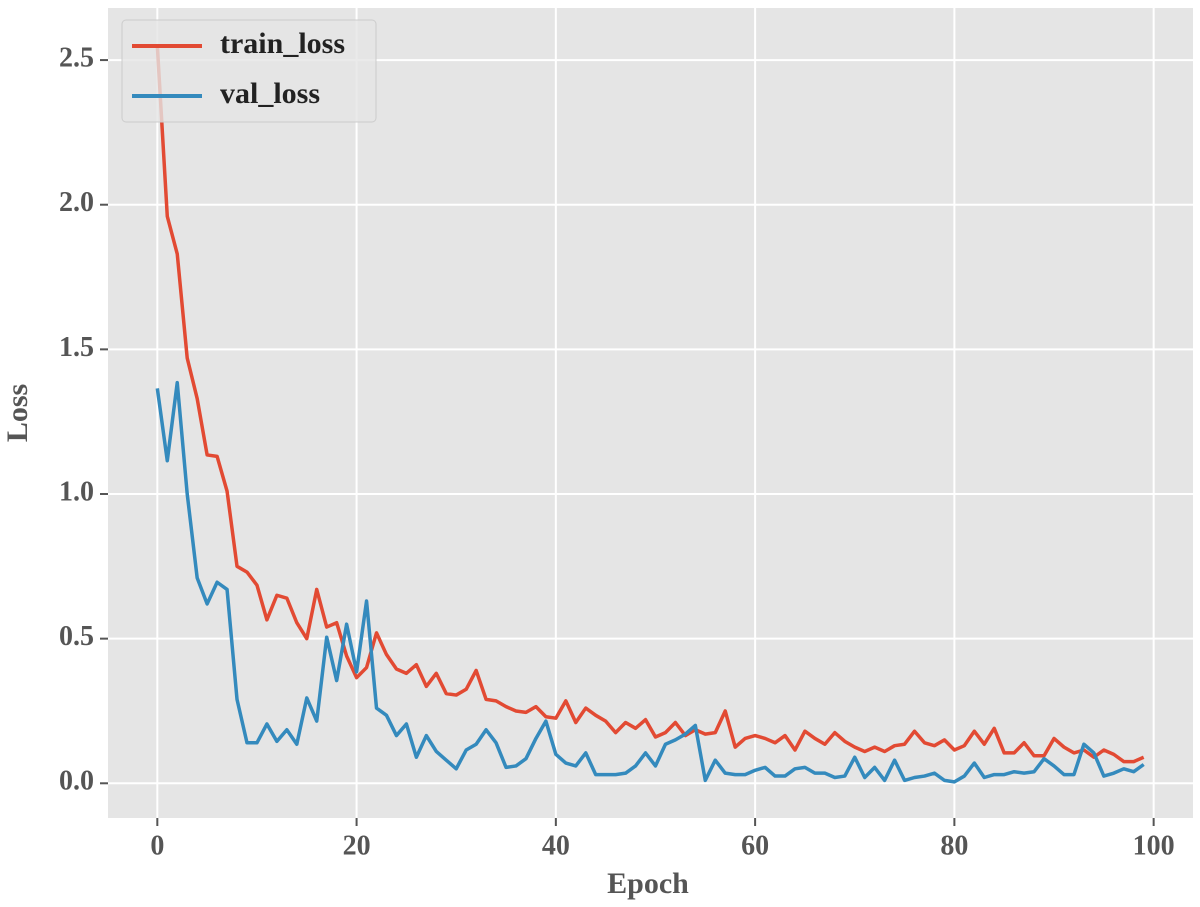  I want to click on x-tick-label: 80, so click(954, 845).